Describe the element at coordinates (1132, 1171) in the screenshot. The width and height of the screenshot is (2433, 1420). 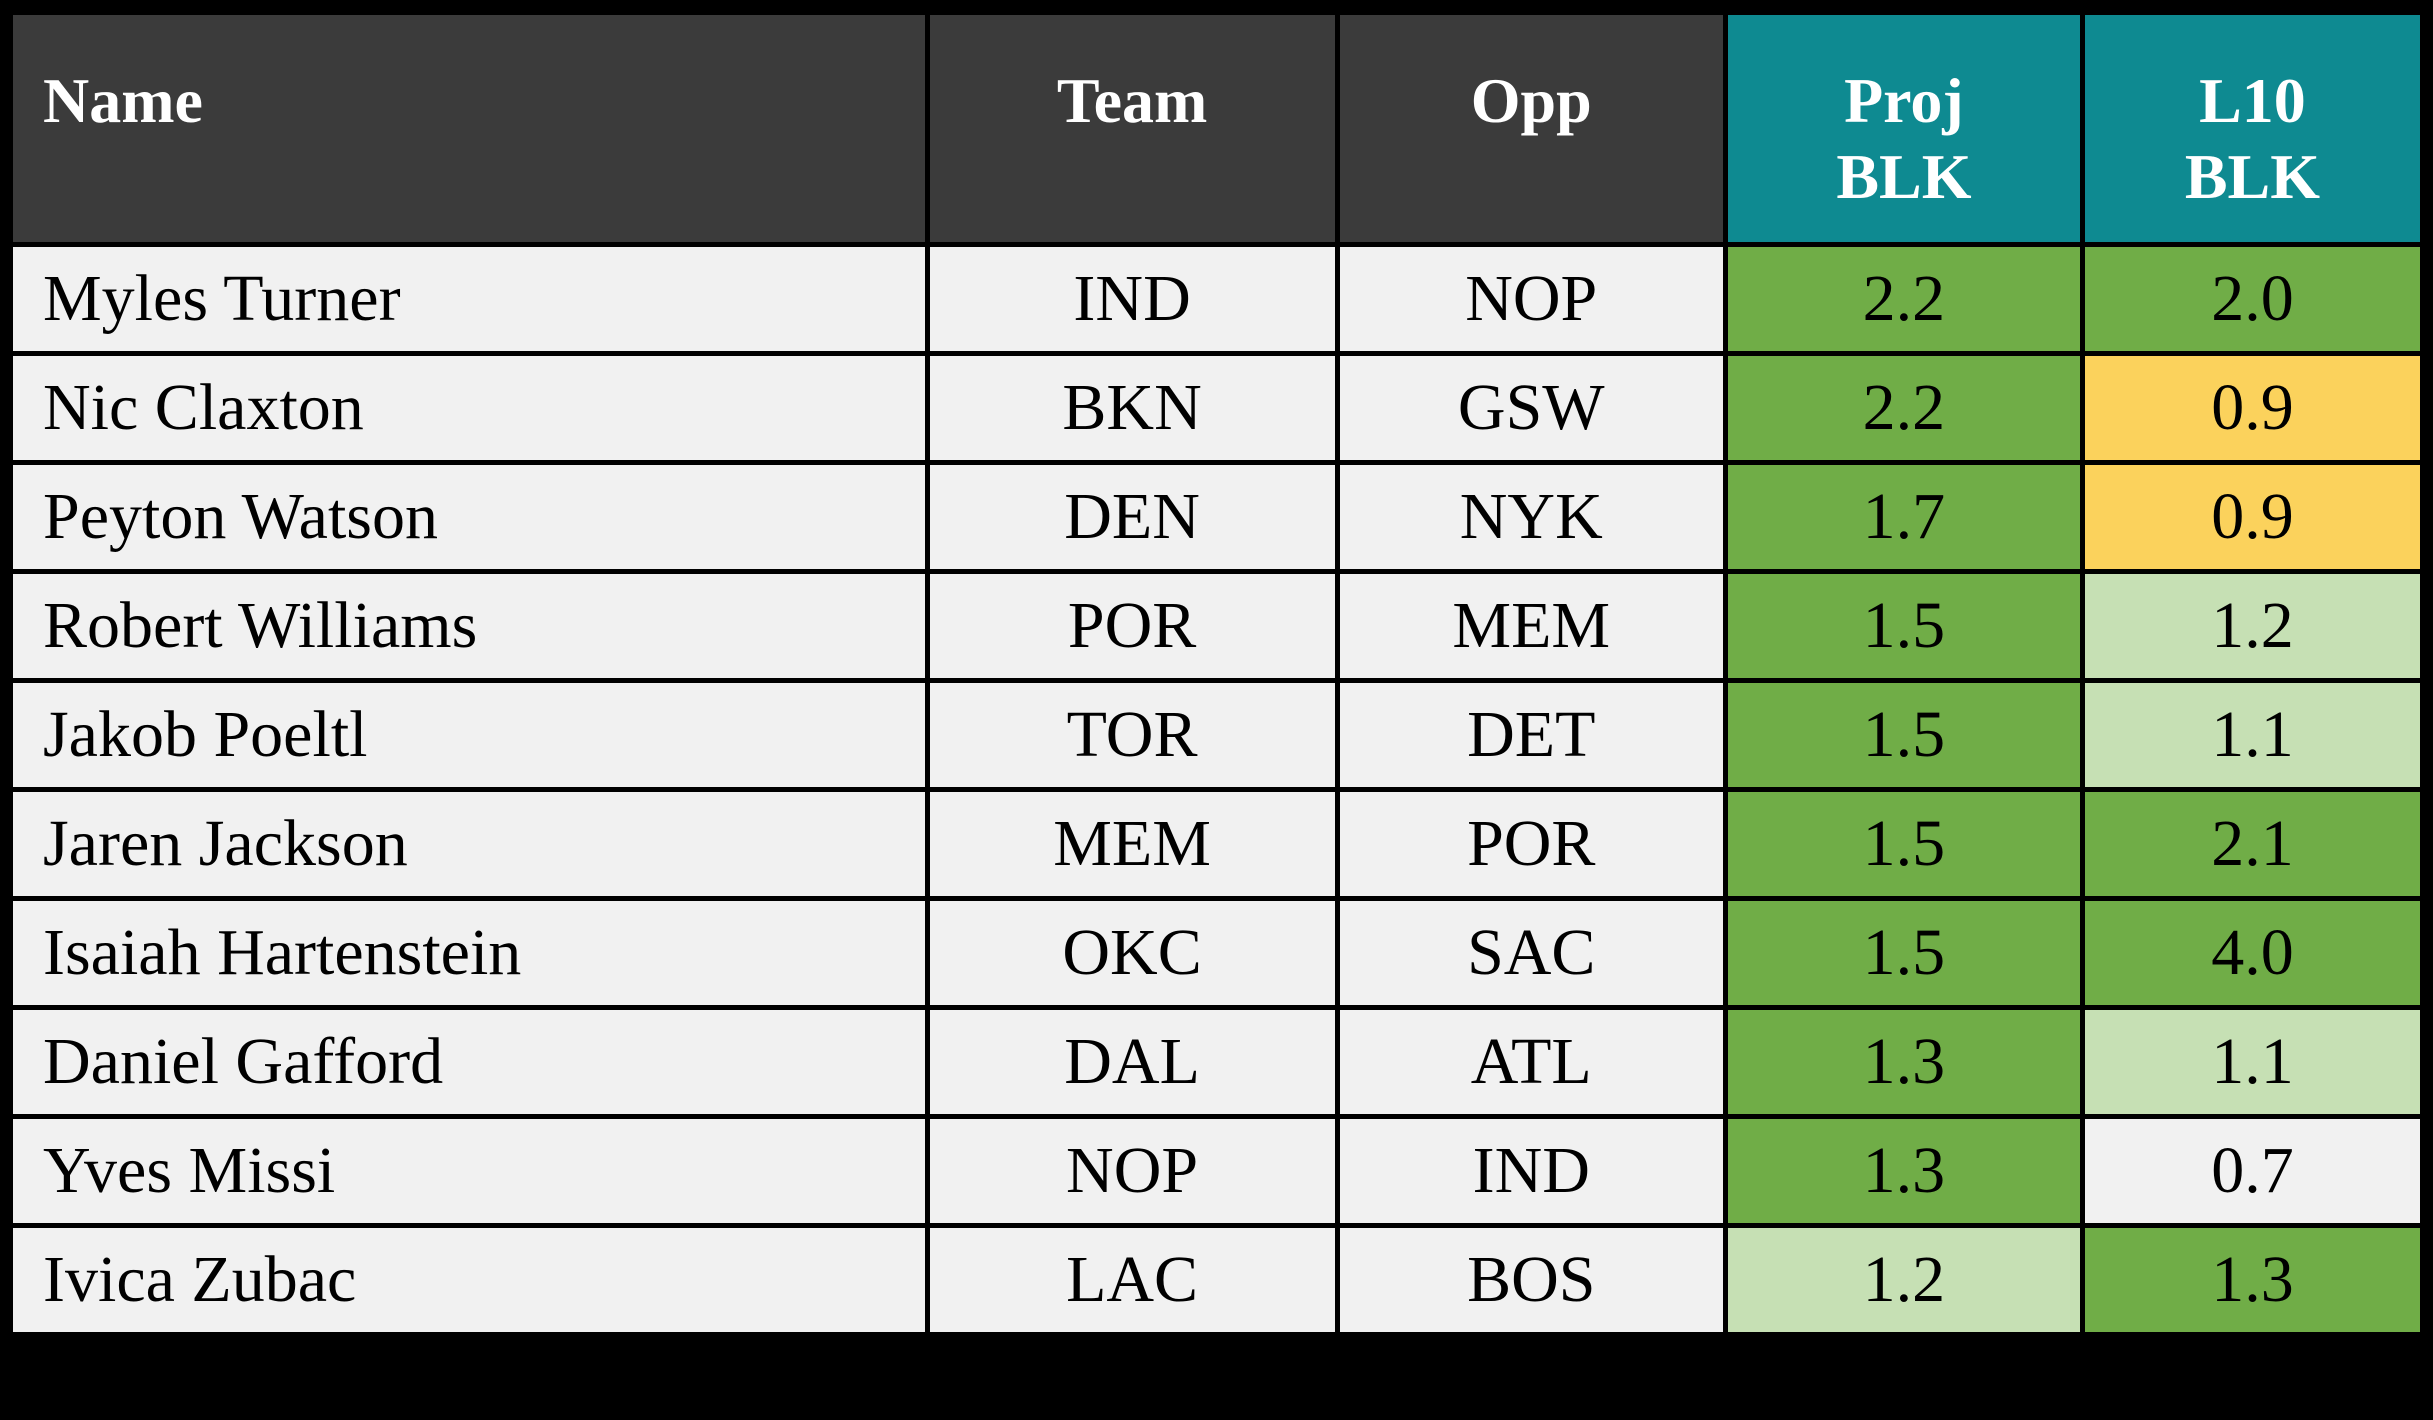
I see `team-cell: NOP` at that location.